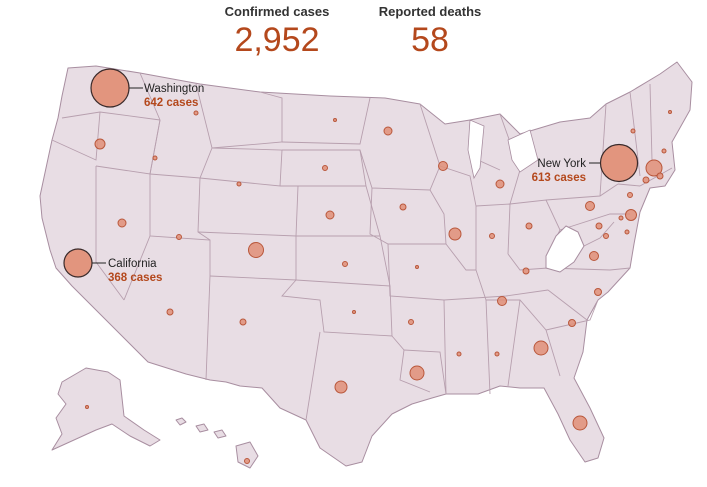 The height and width of the screenshot is (487, 707). What do you see at coordinates (670, 112) in the screenshot?
I see `bubble-maine` at bounding box center [670, 112].